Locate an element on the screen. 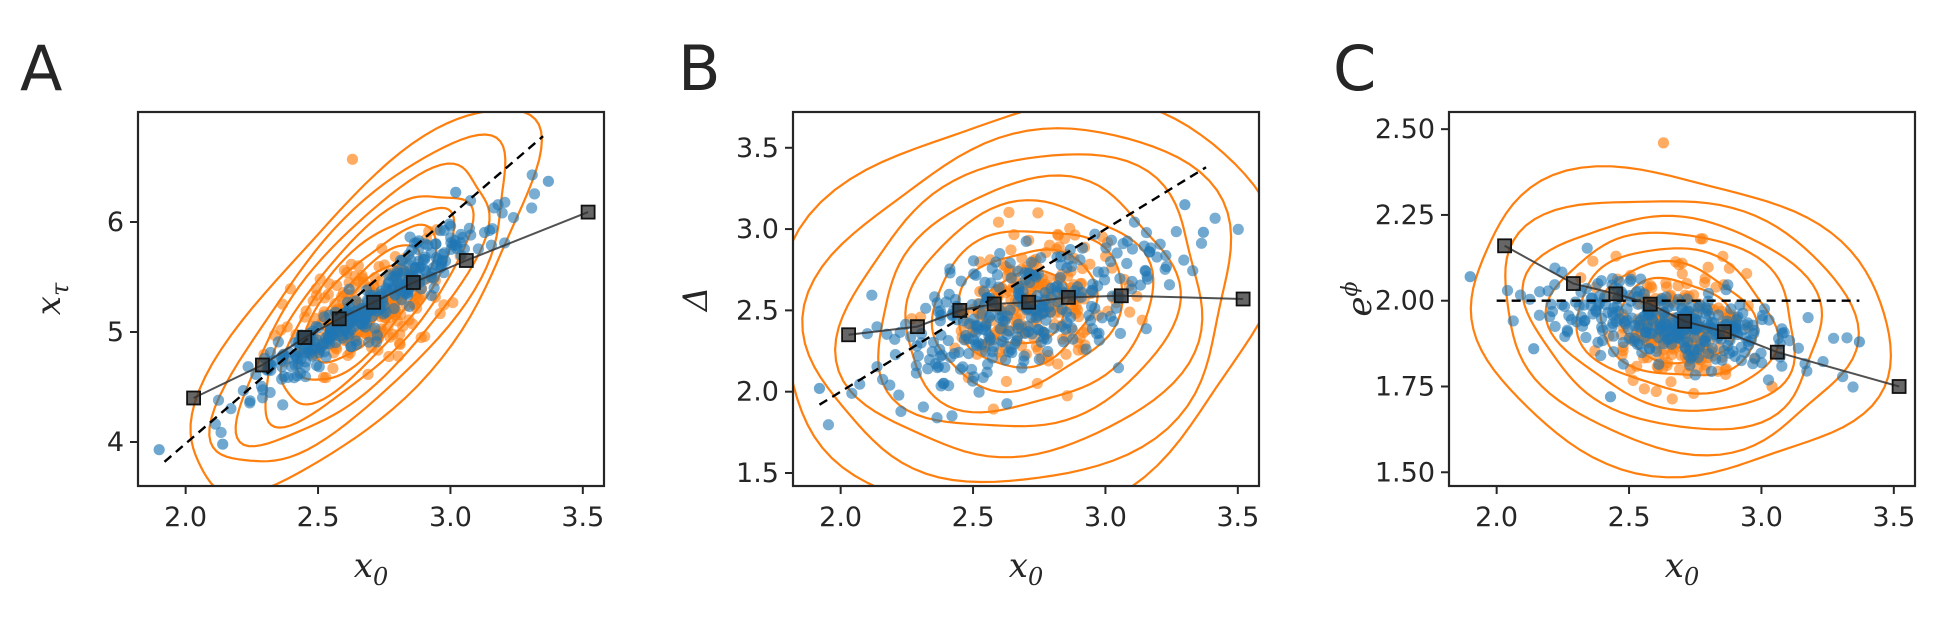 The height and width of the screenshot is (630, 1950). y-tick-label: 4 is located at coordinates (115, 442).